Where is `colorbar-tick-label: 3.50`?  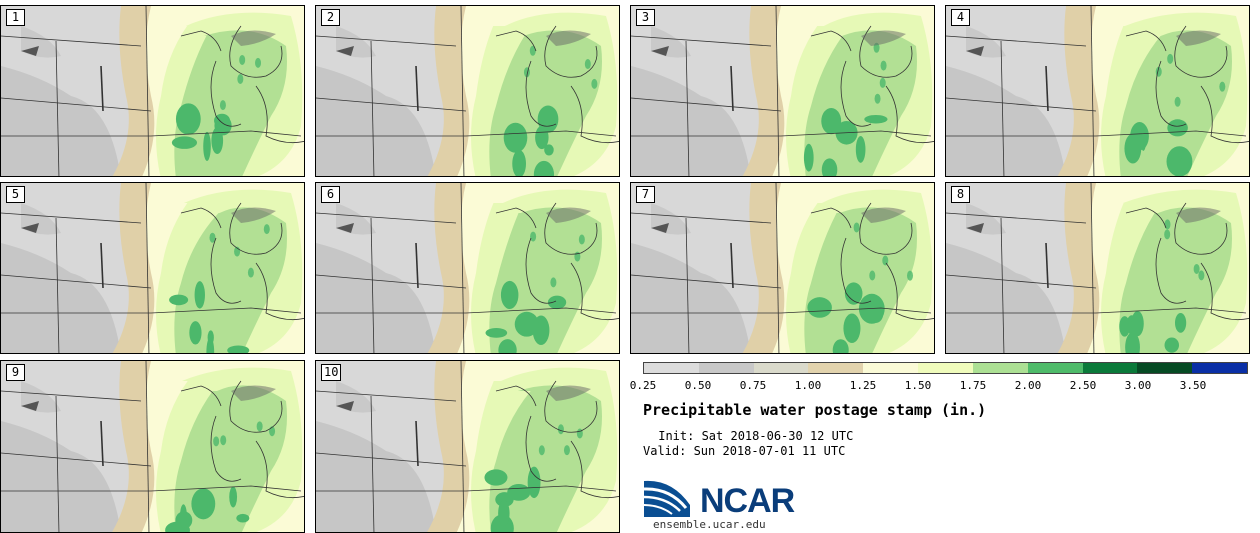 colorbar-tick-label: 3.50 is located at coordinates (1193, 385).